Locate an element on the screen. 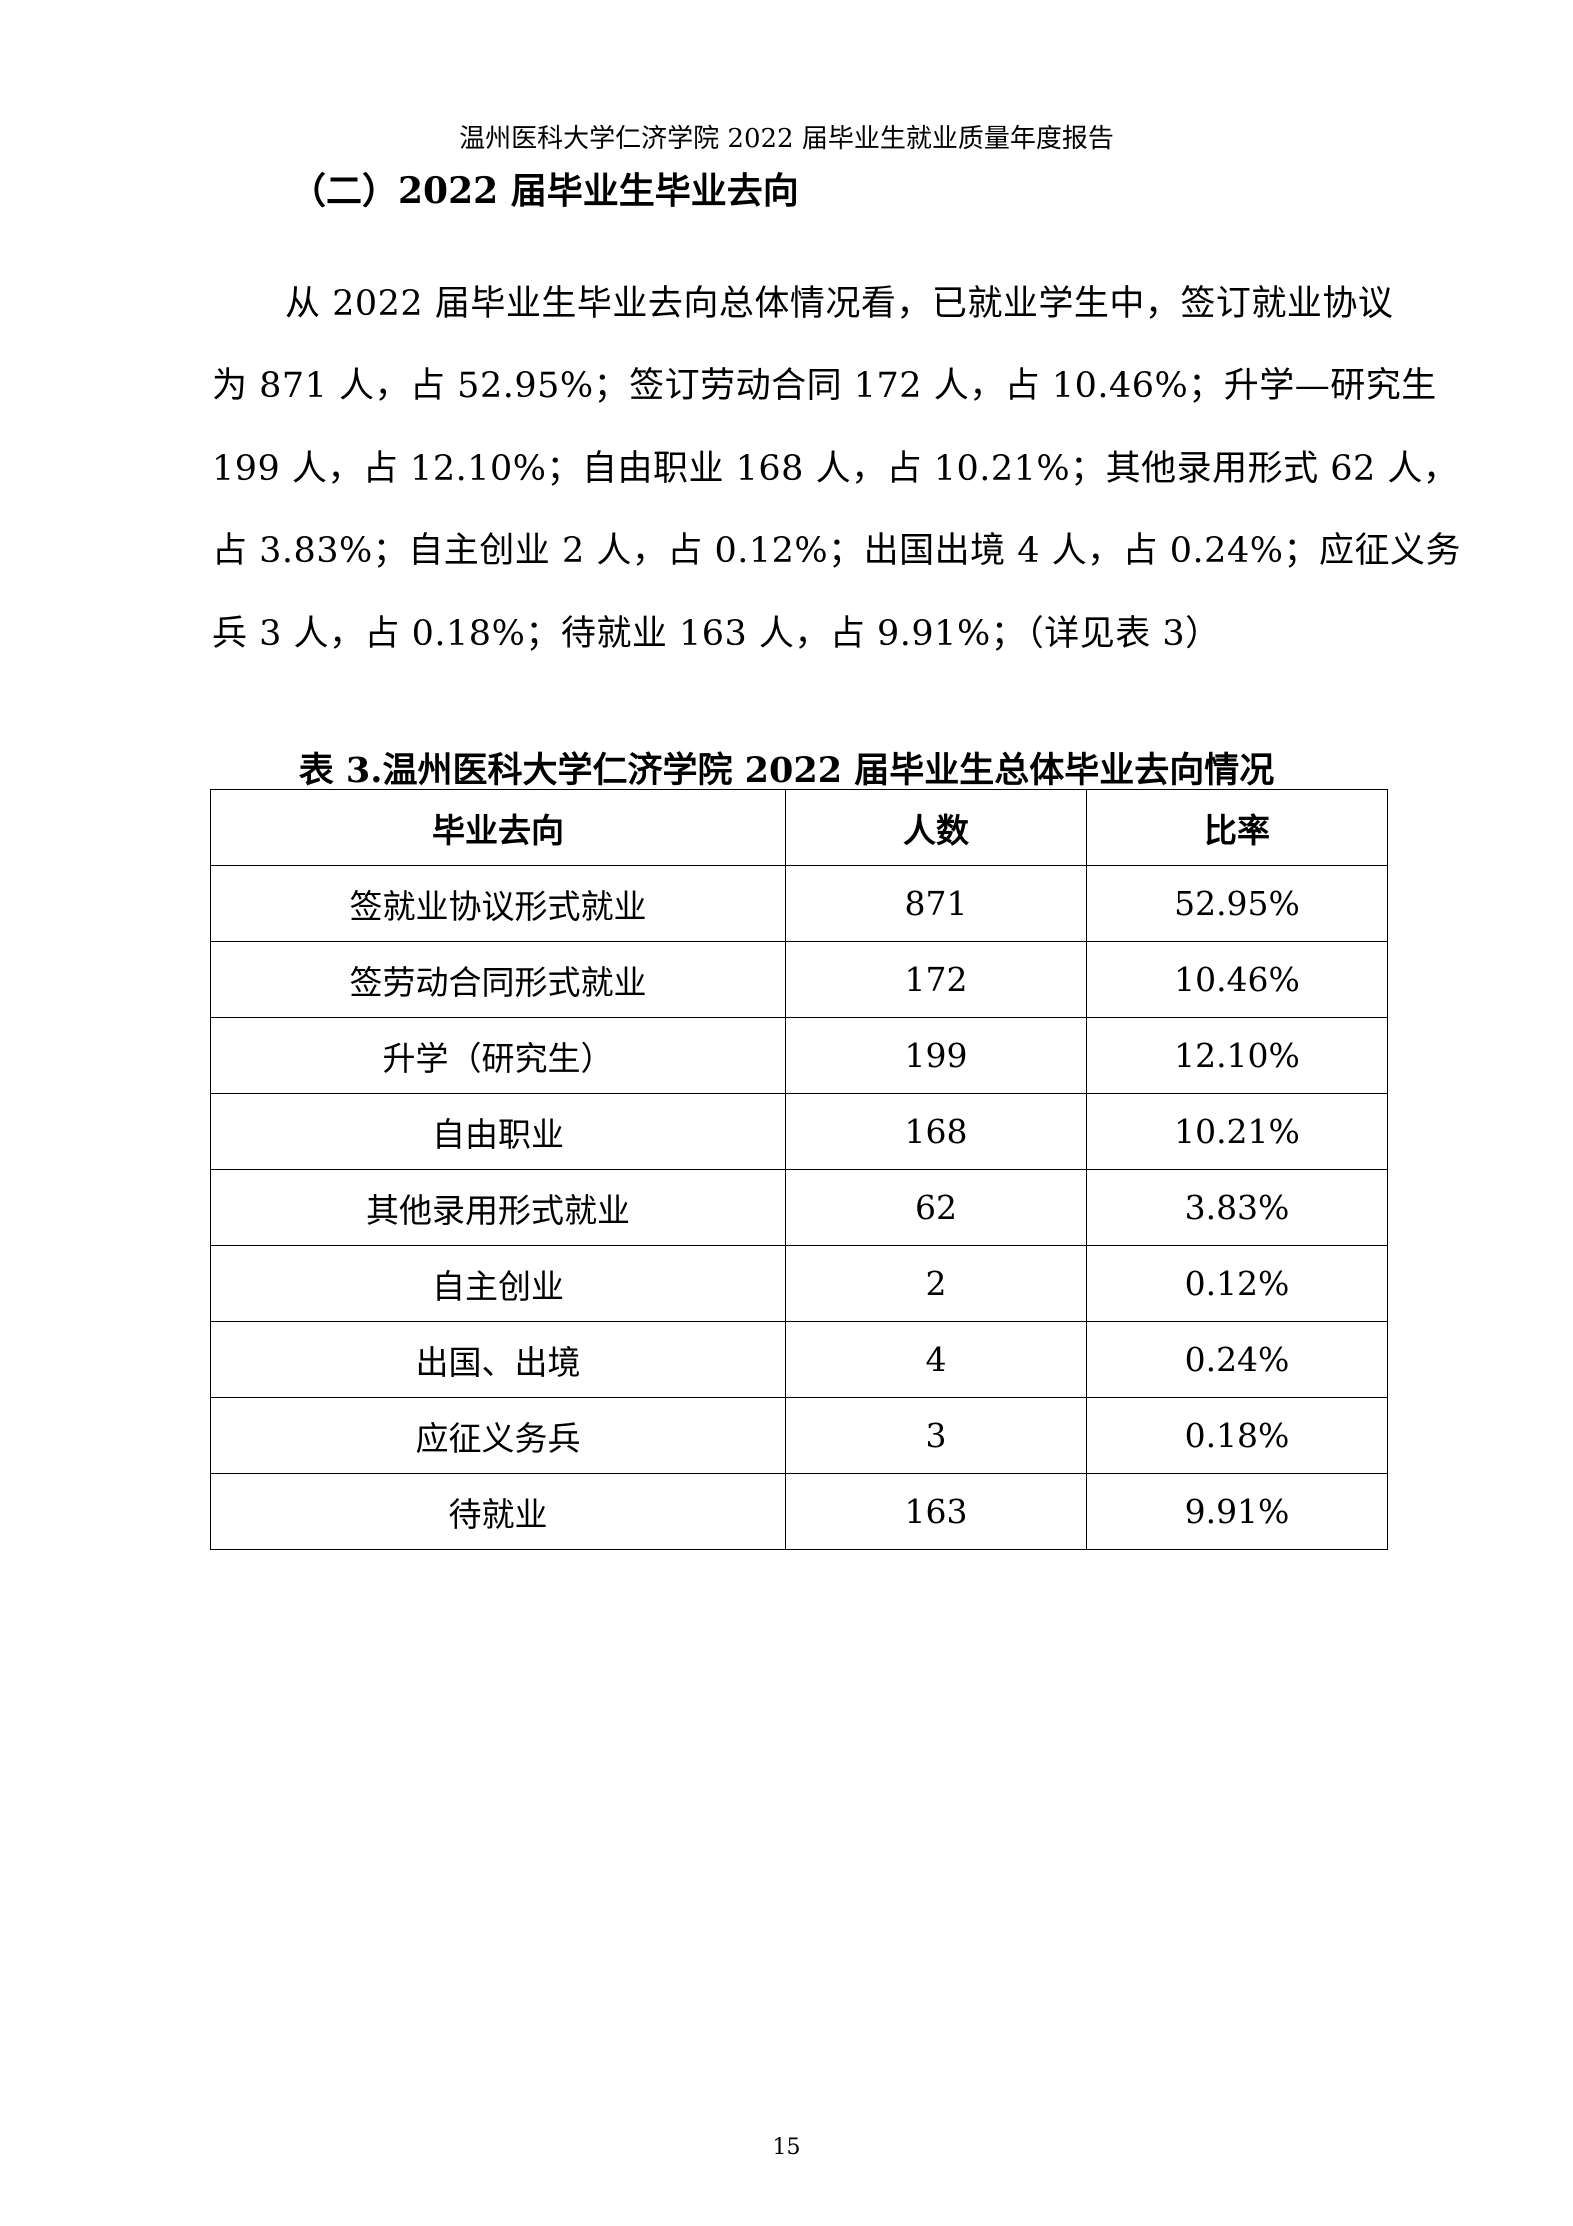 This screenshot has width=1573, height=2226. table-row: 应征义务兵 3 0.18% is located at coordinates (799, 1435).